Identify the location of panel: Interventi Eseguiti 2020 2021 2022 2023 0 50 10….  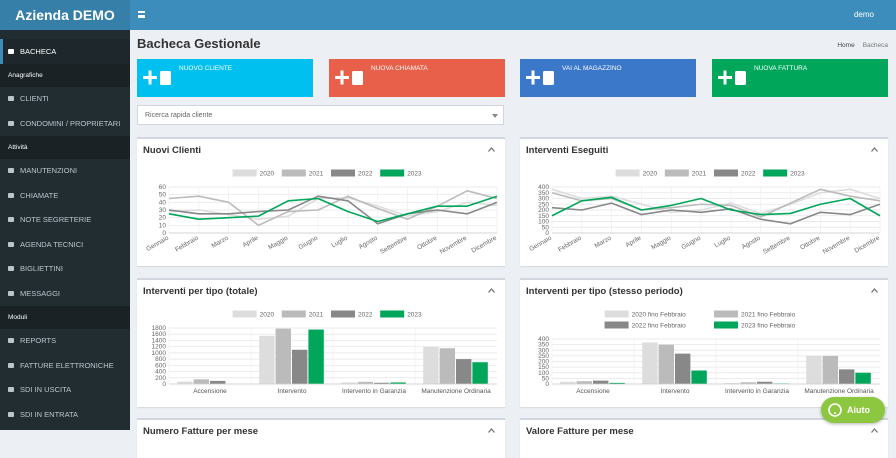
(704, 201).